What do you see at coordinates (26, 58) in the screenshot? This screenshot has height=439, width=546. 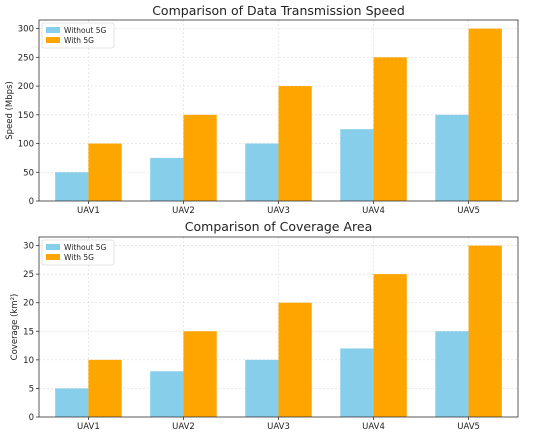 I see `y-tick-label: 250` at bounding box center [26, 58].